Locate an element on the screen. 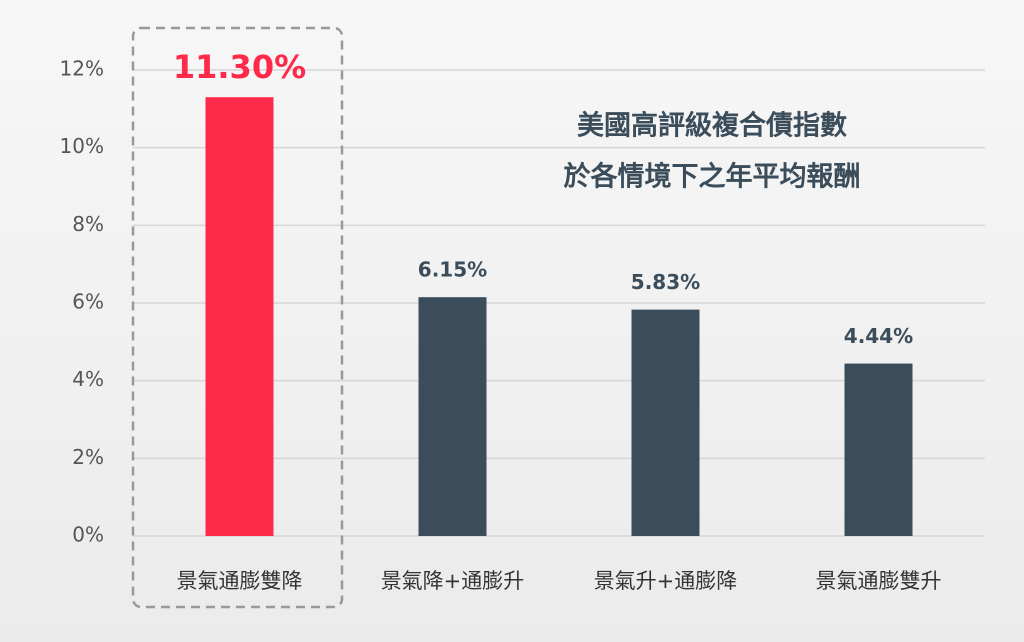 This screenshot has height=642, width=1024. chart-subtitle: 於各情境下之年平均報酬 is located at coordinates (712, 177).